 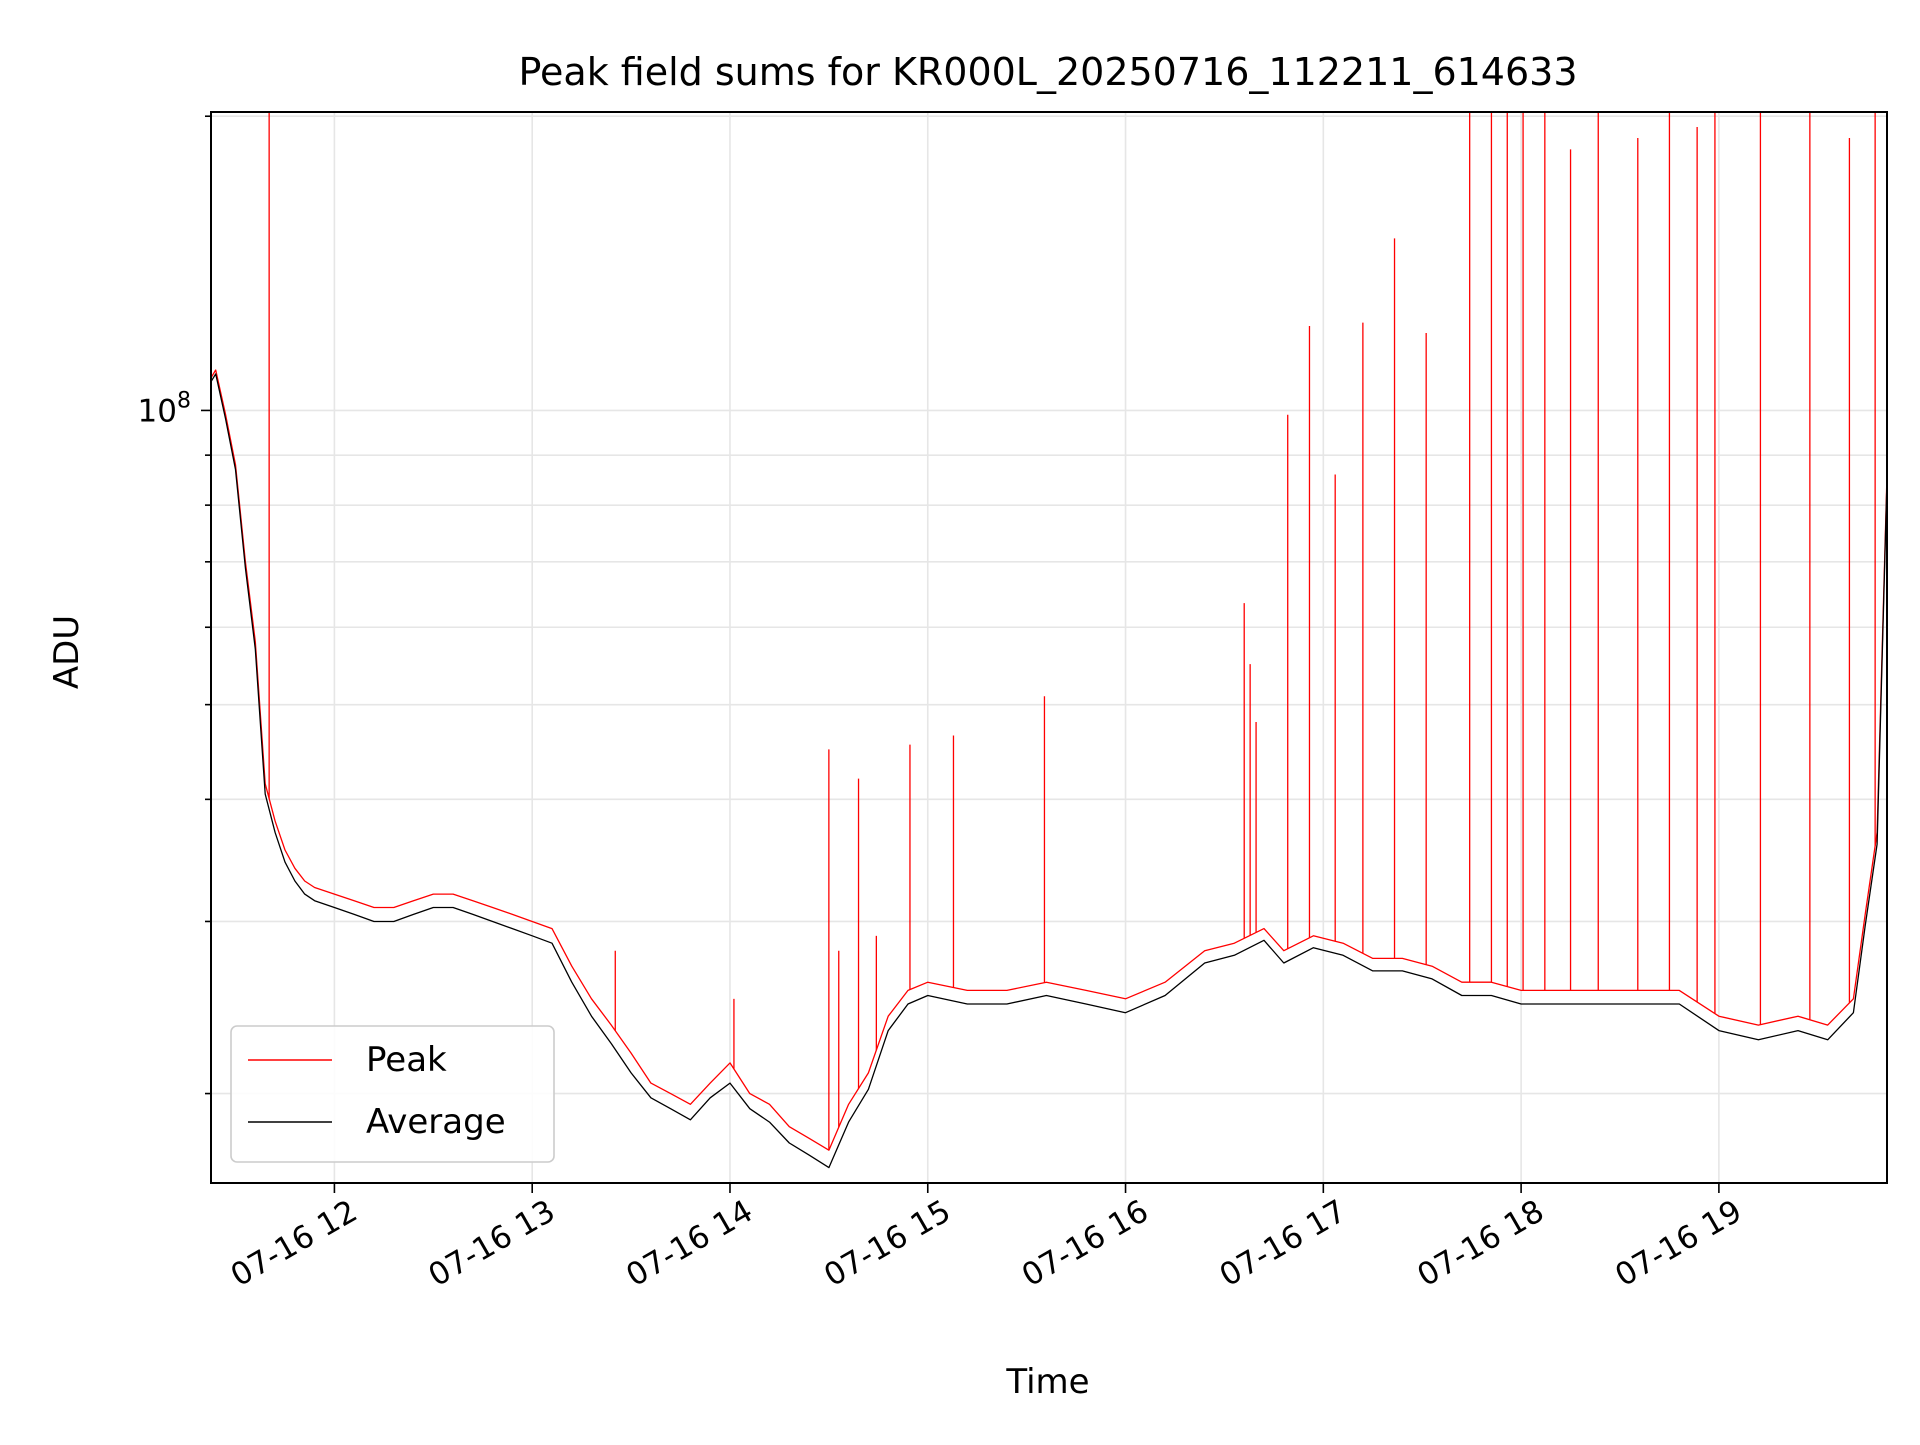 What do you see at coordinates (436, 1122) in the screenshot?
I see `legend-label-average: Average` at bounding box center [436, 1122].